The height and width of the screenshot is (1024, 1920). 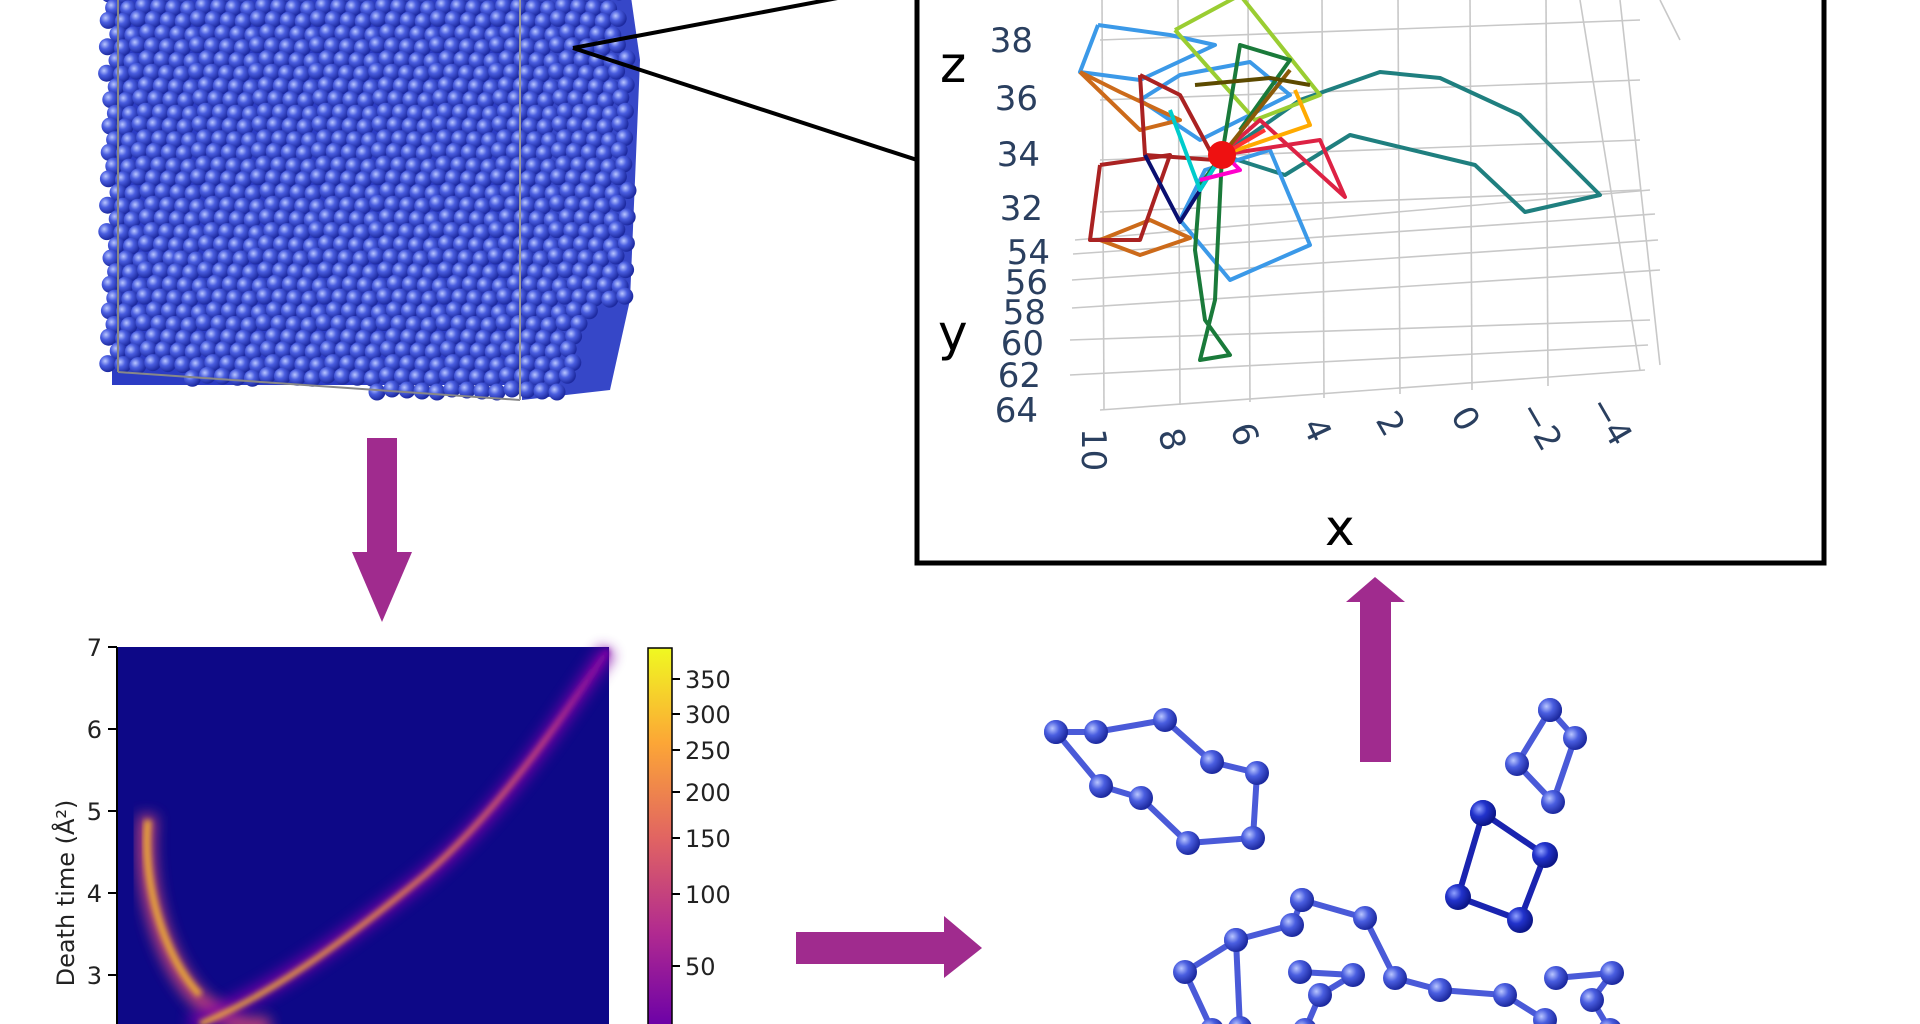 I want to click on heatmap-y-tick-label: 6, so click(x=94, y=730).